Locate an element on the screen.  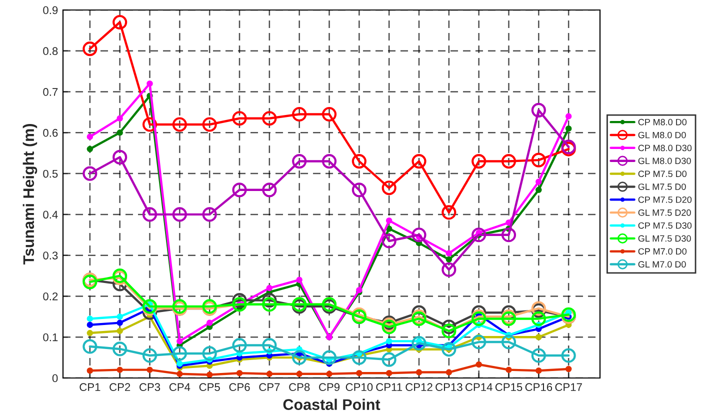
legend-label: GL M7.0 D0 is located at coordinates (662, 264).